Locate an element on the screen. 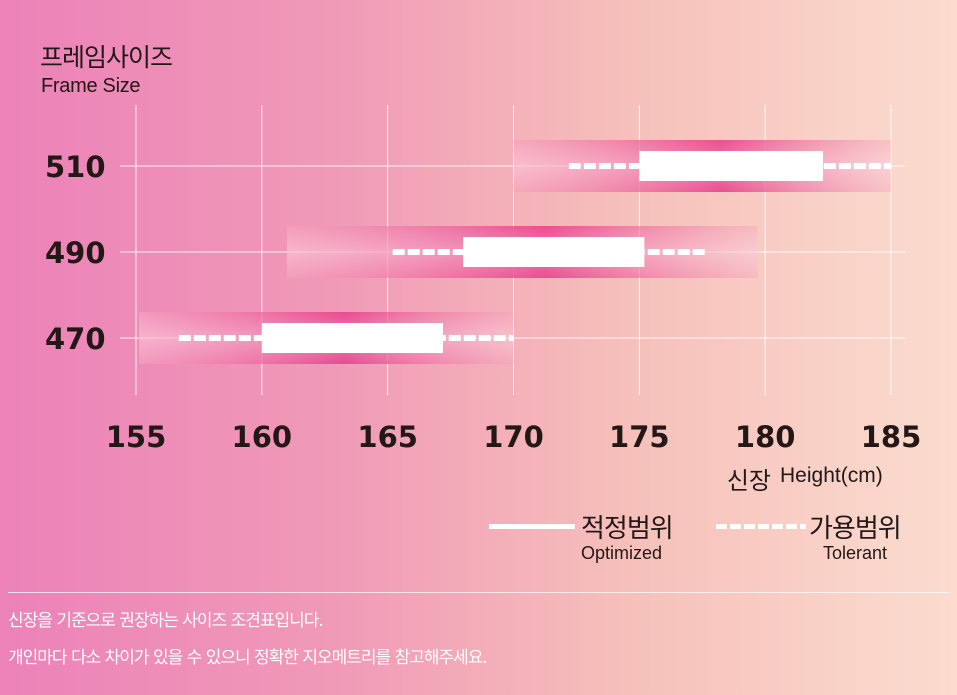 This screenshot has width=957, height=695. x-tick-160: 160 is located at coordinates (262, 437).